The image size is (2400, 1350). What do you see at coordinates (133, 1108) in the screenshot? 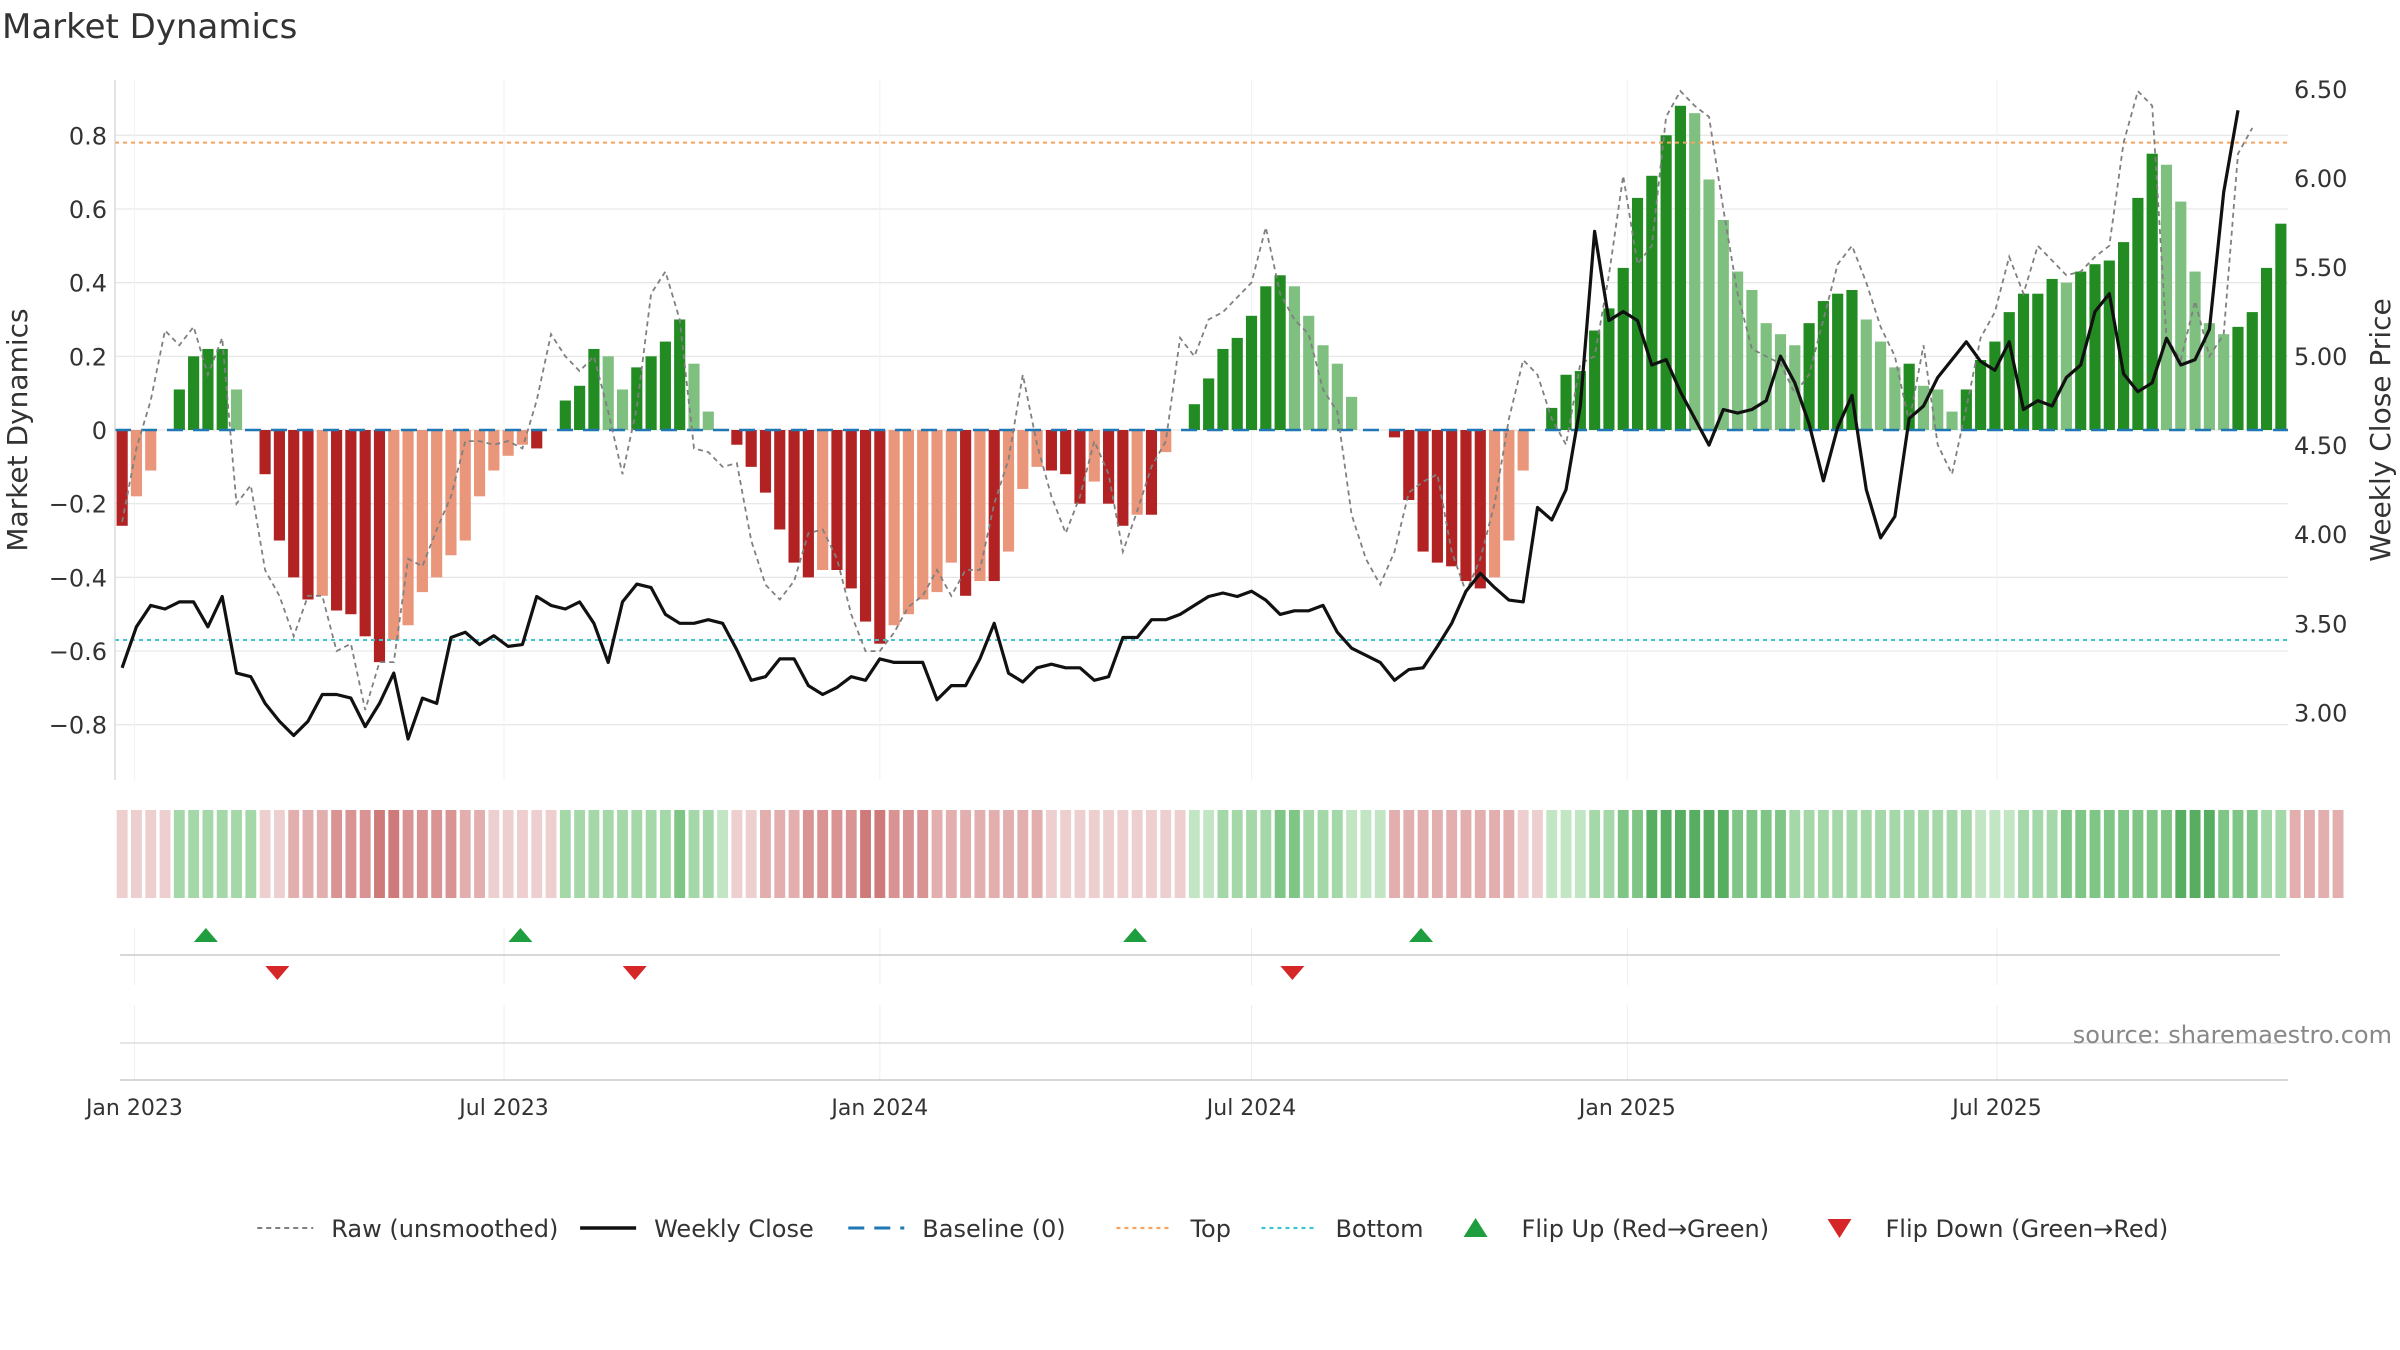
I see `x-tick-label: Jan 2023` at bounding box center [133, 1108].